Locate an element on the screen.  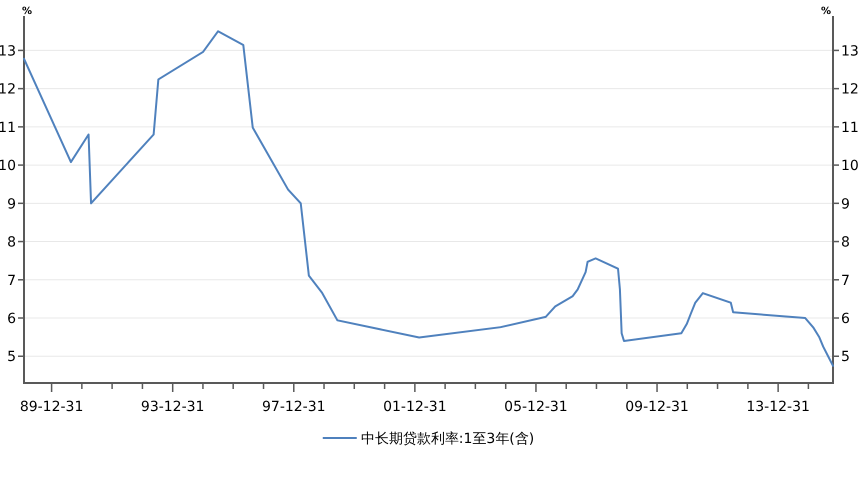
y2-tick-label: 12 is located at coordinates (850, 90).